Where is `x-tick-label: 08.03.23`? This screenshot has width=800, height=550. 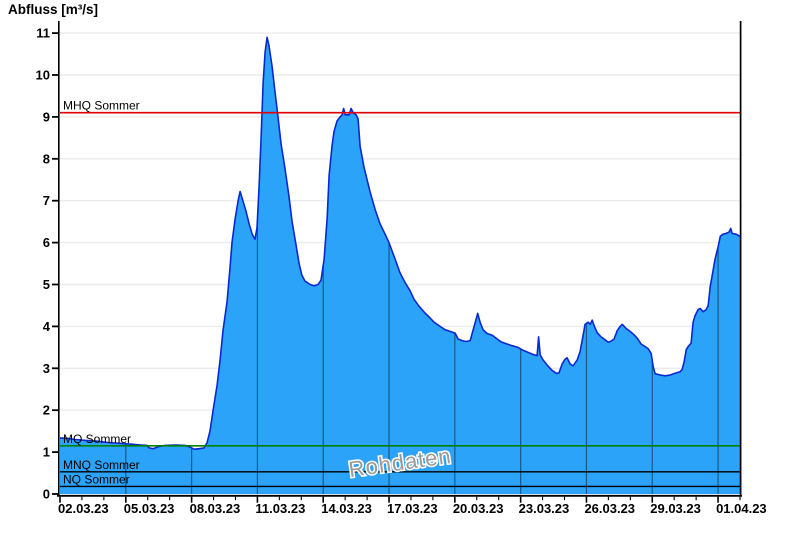
x-tick-label: 08.03.23 is located at coordinates (215, 508).